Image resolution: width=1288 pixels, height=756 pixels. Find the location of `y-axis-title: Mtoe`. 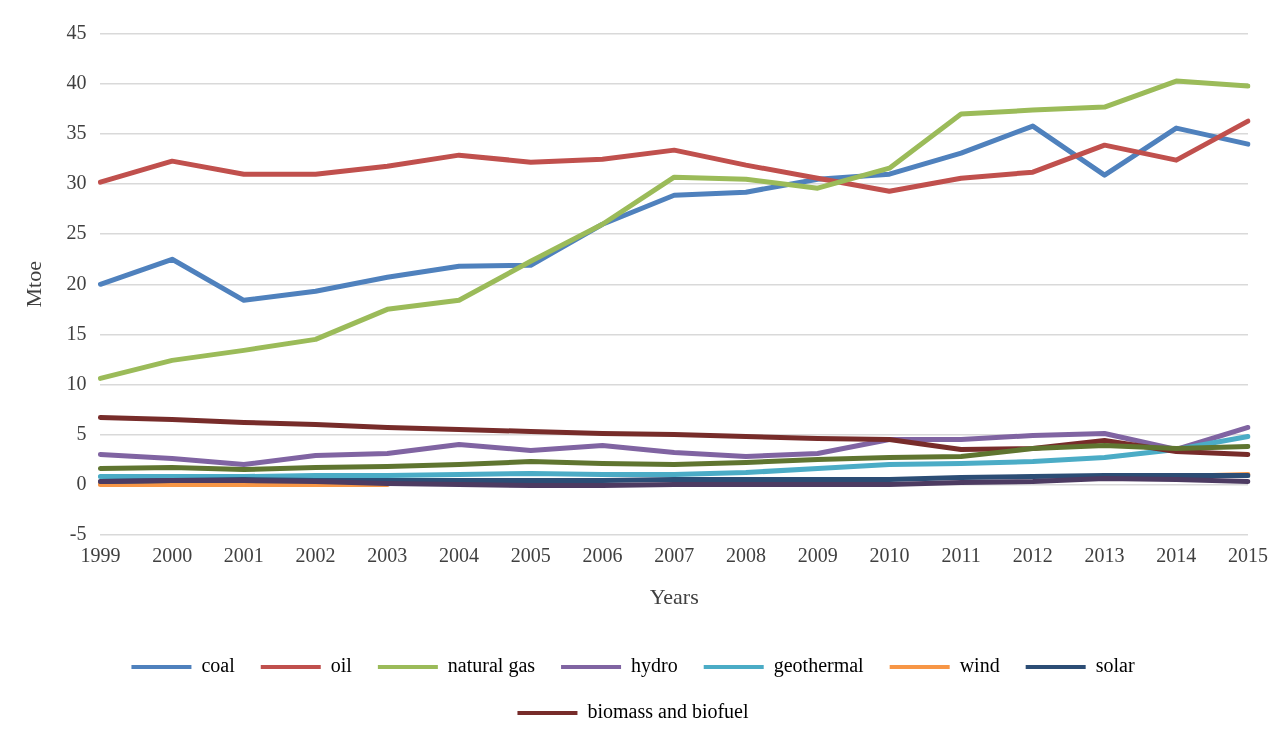

y-axis-title: Mtoe is located at coordinates (33, 284).